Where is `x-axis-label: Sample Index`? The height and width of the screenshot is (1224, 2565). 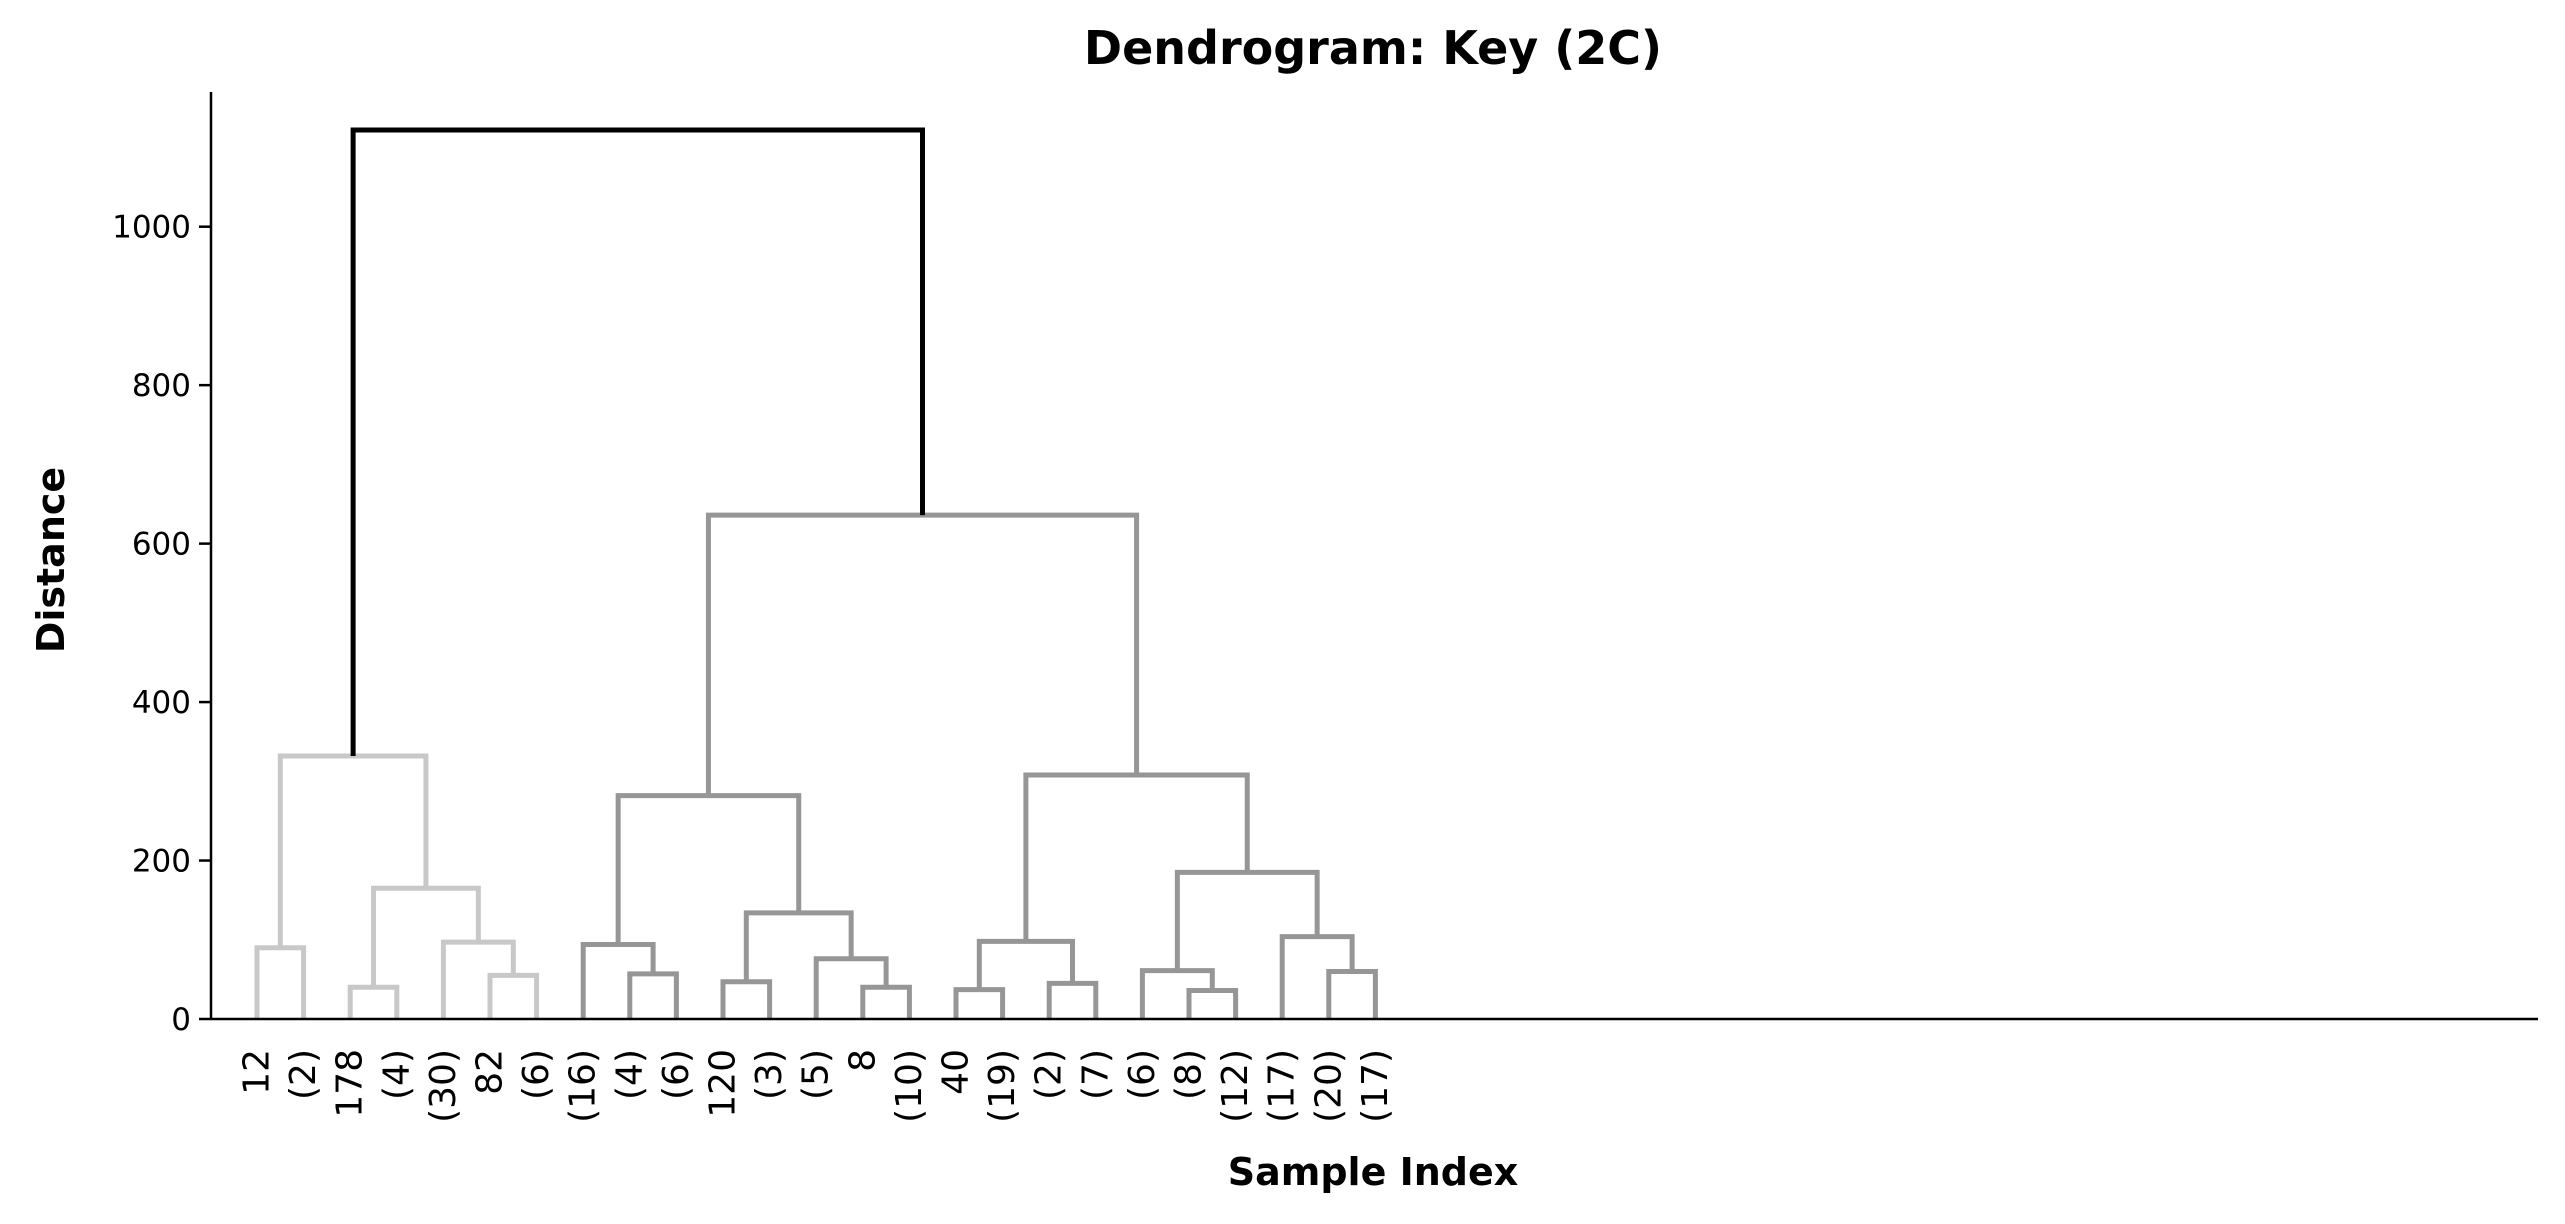 x-axis-label: Sample Index is located at coordinates (1373, 1172).